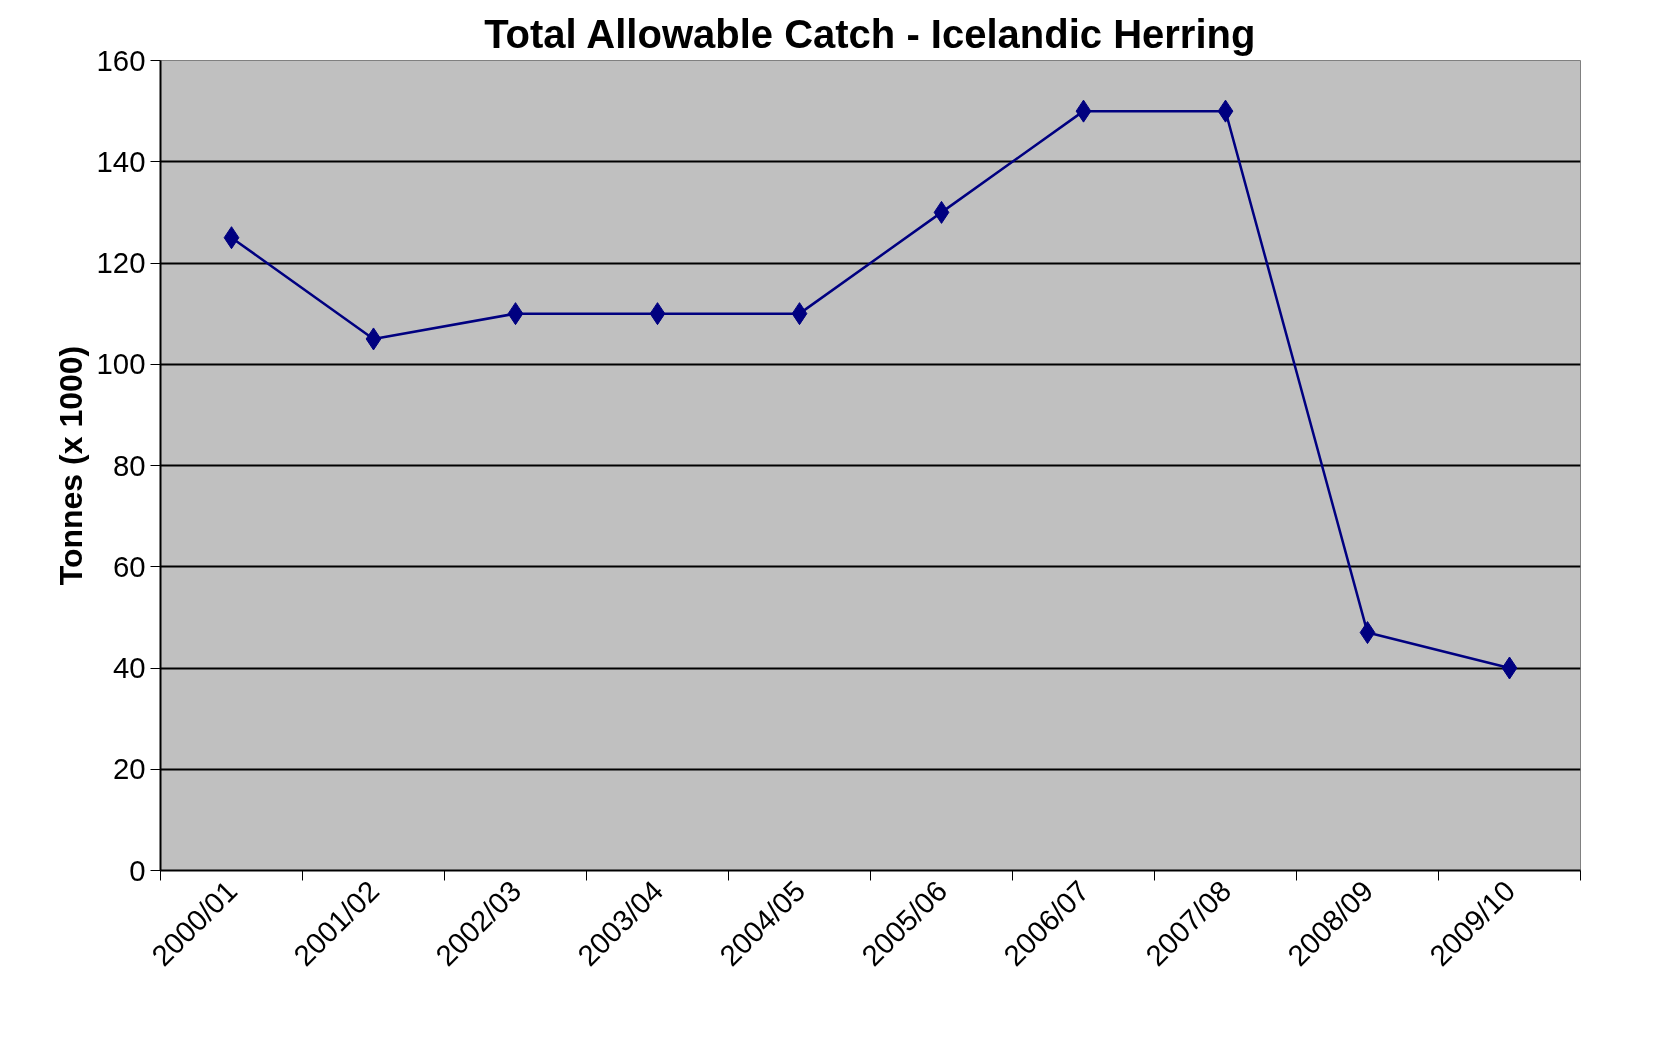  I want to click on y-axis-title: Tonnes (x 1000), so click(70, 465).